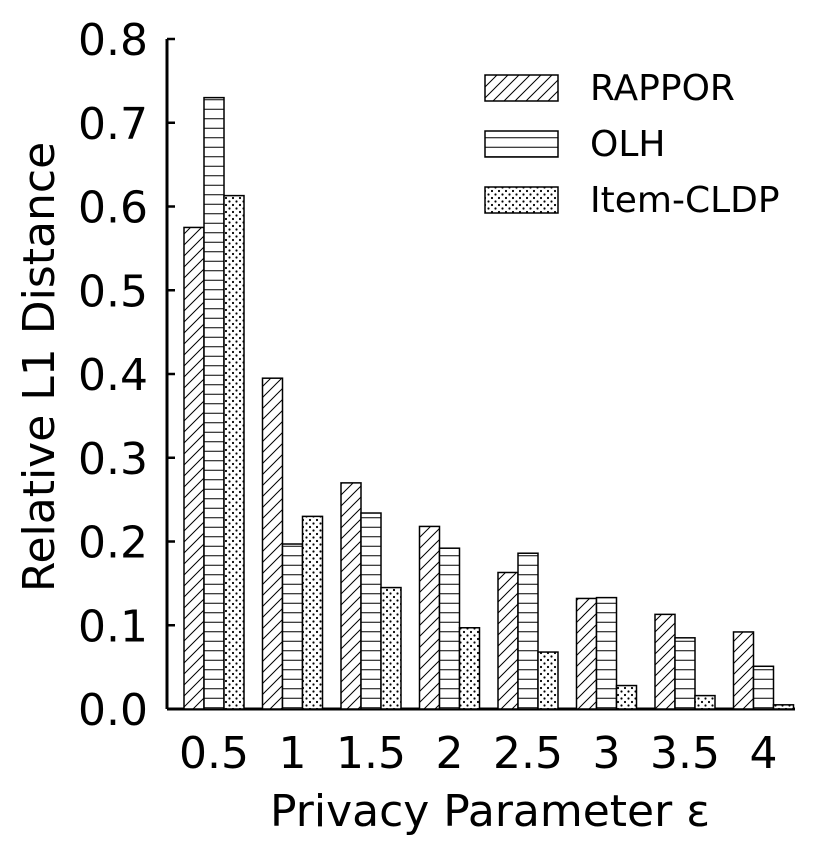 Image resolution: width=831 pixels, height=855 pixels. What do you see at coordinates (39, 367) in the screenshot?
I see `y-axis-label: Relative L1 Distance` at bounding box center [39, 367].